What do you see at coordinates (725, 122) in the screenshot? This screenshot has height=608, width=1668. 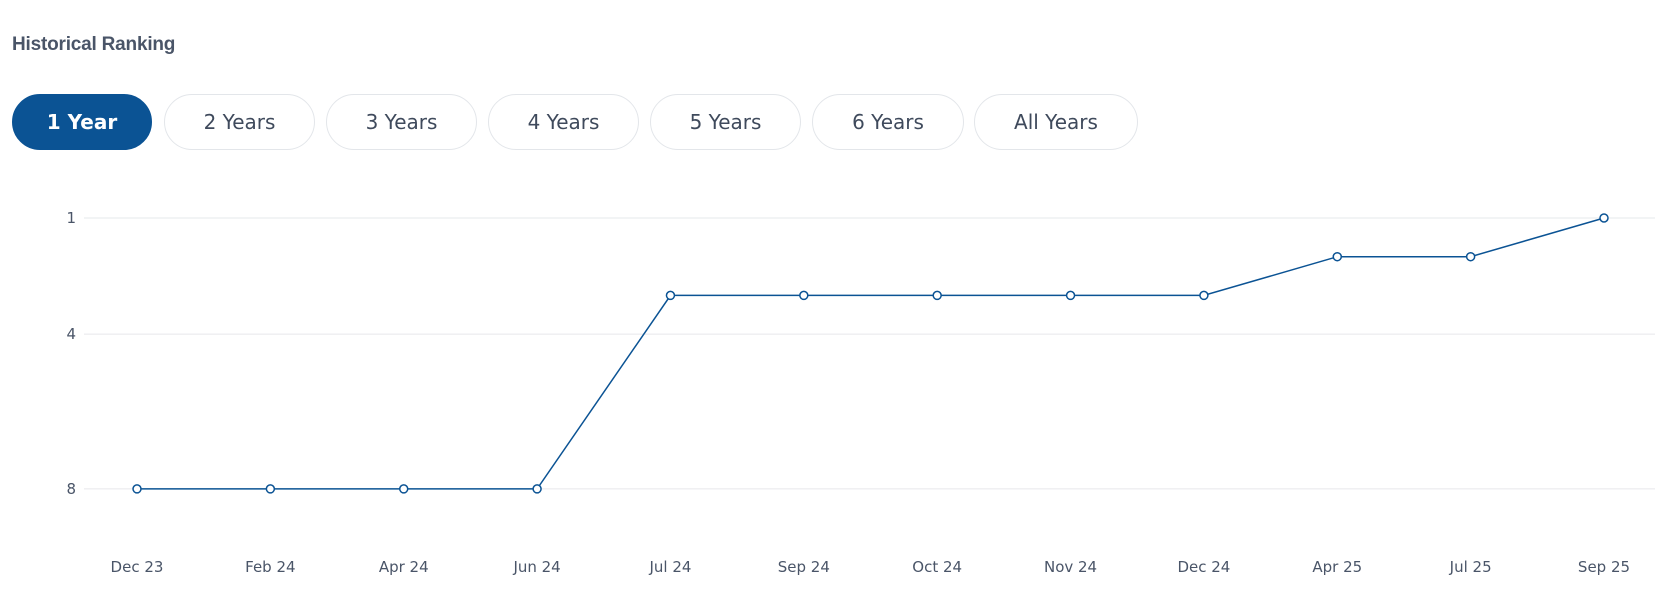 I see `tab-5-years: 5 Years` at bounding box center [725, 122].